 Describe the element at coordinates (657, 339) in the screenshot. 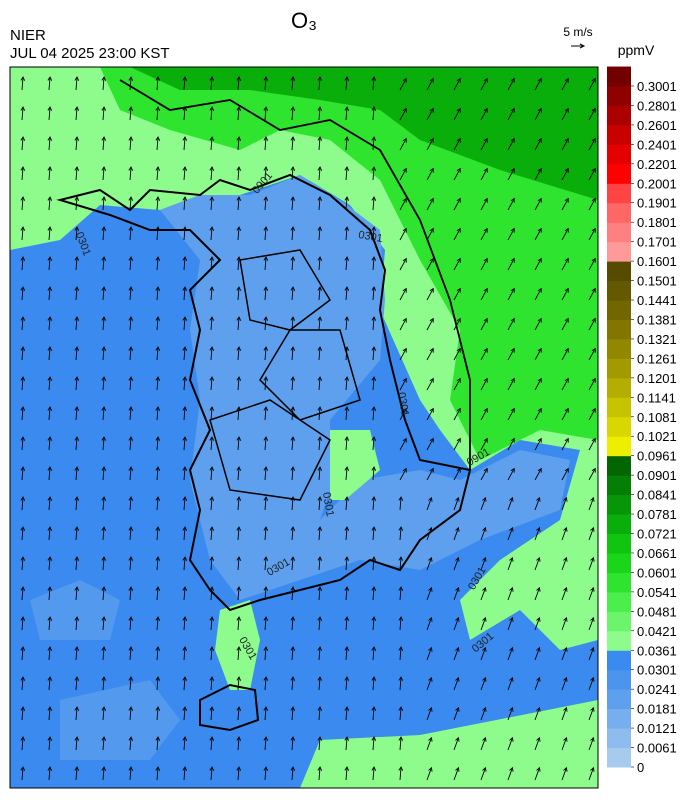

I see `colorbar-tick-label: 0.1321` at that location.